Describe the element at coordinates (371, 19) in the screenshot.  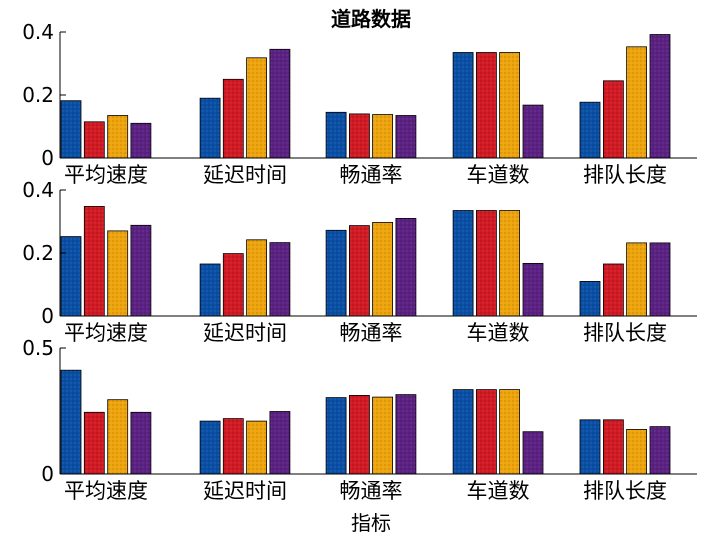
I see `chart-title: 道路数据` at that location.